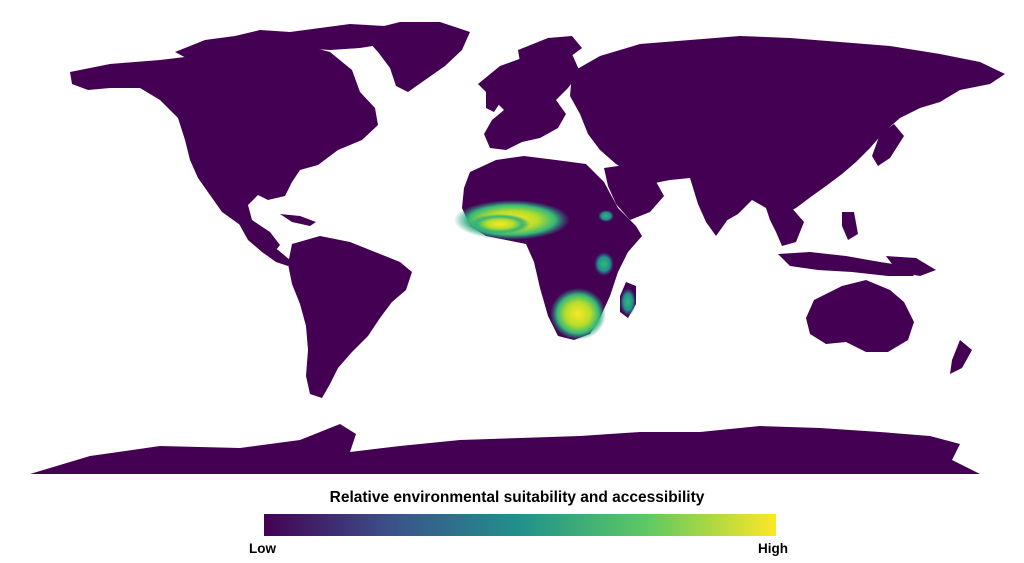 The height and width of the screenshot is (563, 1024). What do you see at coordinates (505, 449) in the screenshot?
I see `antarctica` at bounding box center [505, 449].